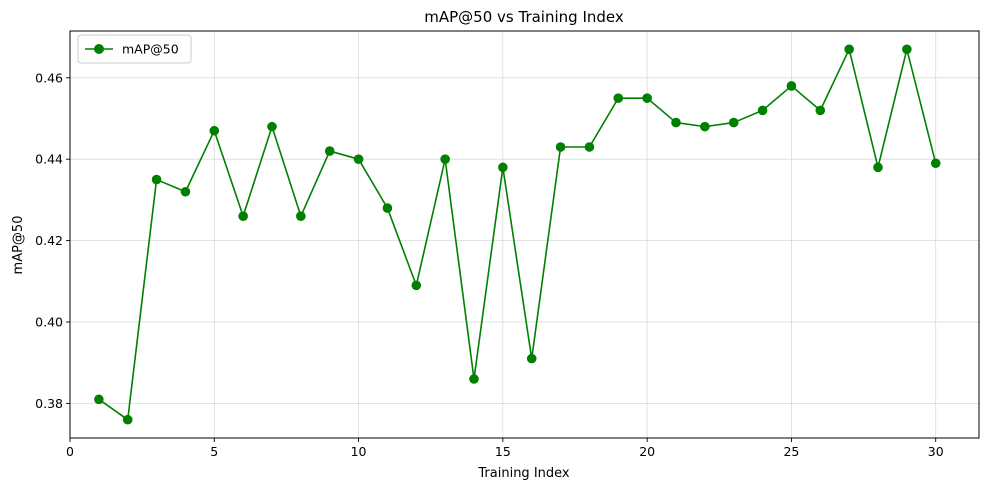  Describe the element at coordinates (791, 451) in the screenshot. I see `x-tick-label: 25` at that location.